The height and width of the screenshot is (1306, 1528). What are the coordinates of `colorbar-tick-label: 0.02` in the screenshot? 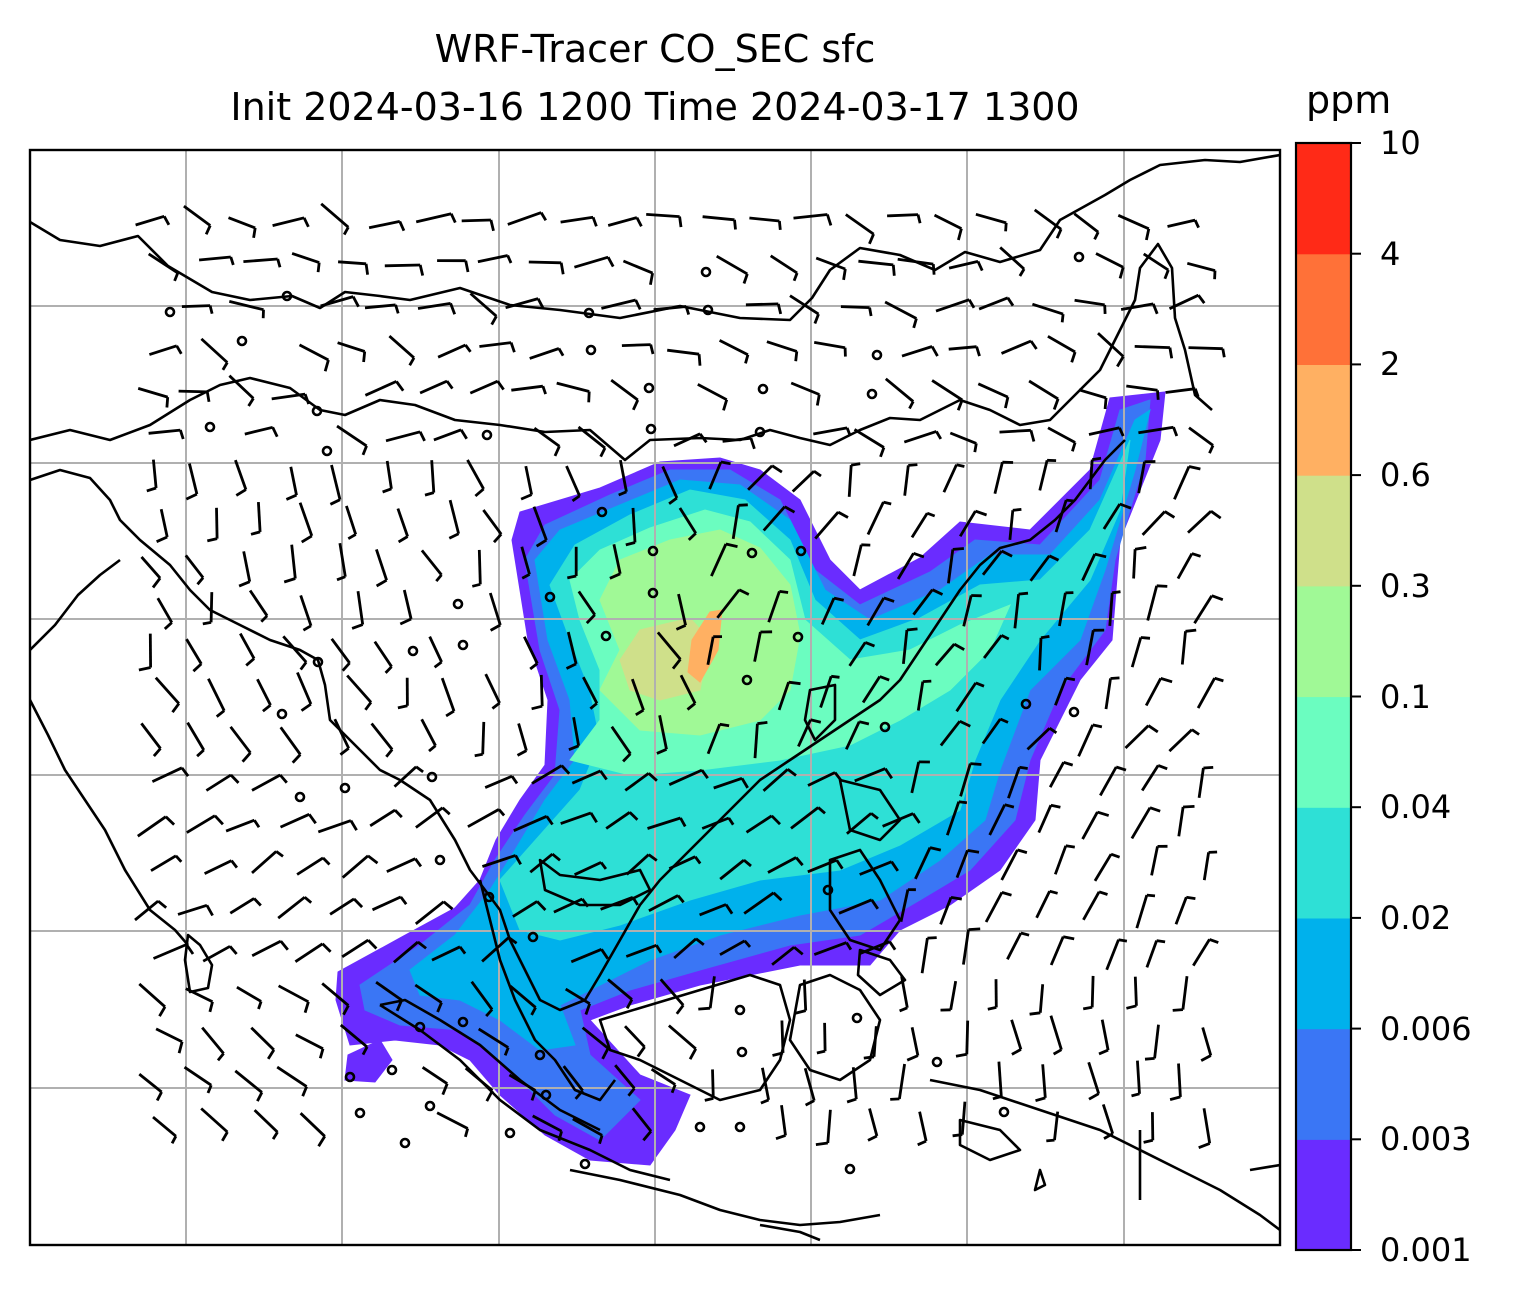 It's located at (1416, 917).